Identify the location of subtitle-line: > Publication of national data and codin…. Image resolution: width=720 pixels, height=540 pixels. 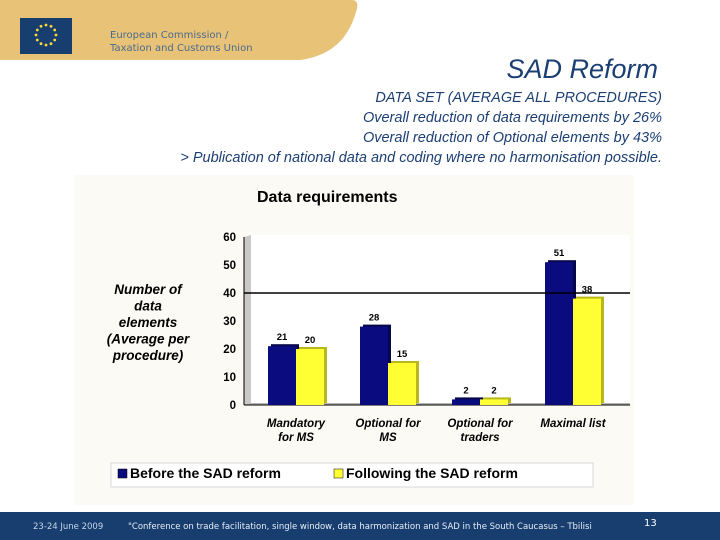
(421, 158).